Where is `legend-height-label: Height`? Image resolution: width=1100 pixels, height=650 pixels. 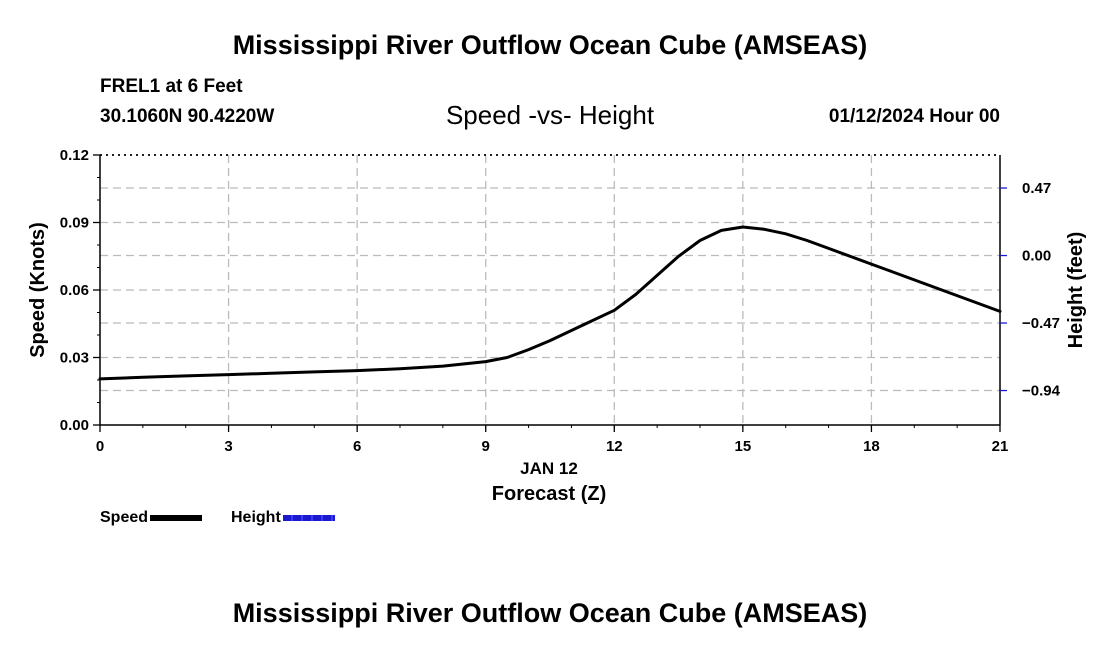 legend-height-label: Height is located at coordinates (256, 517).